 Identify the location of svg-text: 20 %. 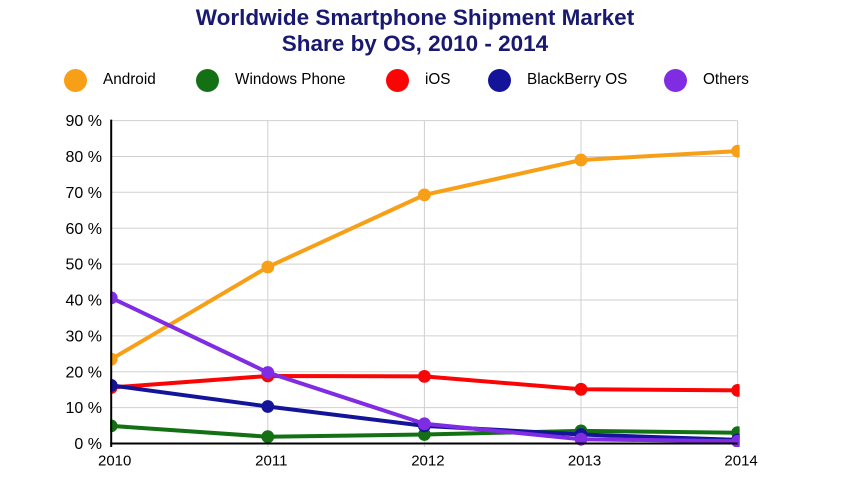
(84, 372).